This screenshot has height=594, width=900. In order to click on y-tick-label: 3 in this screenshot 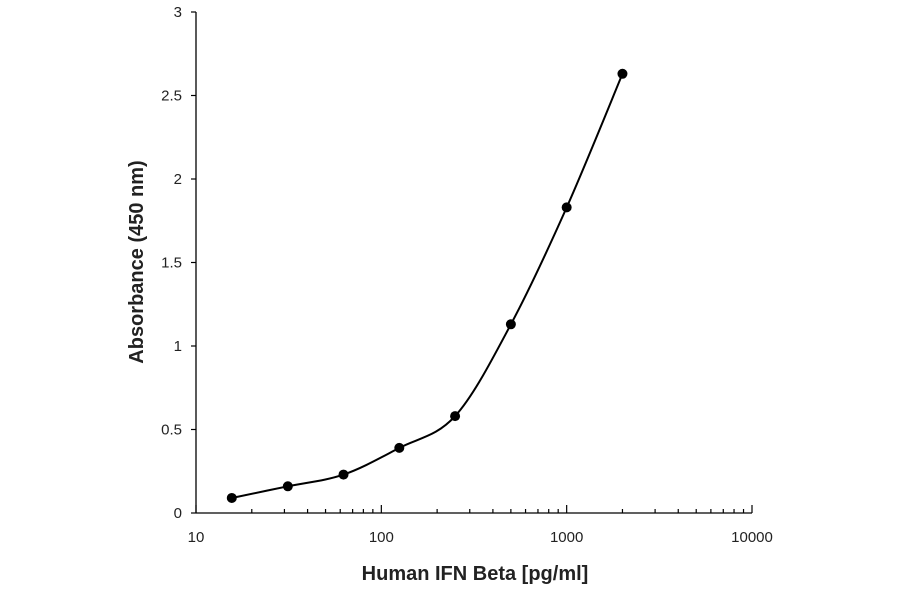, I will do `click(178, 12)`.